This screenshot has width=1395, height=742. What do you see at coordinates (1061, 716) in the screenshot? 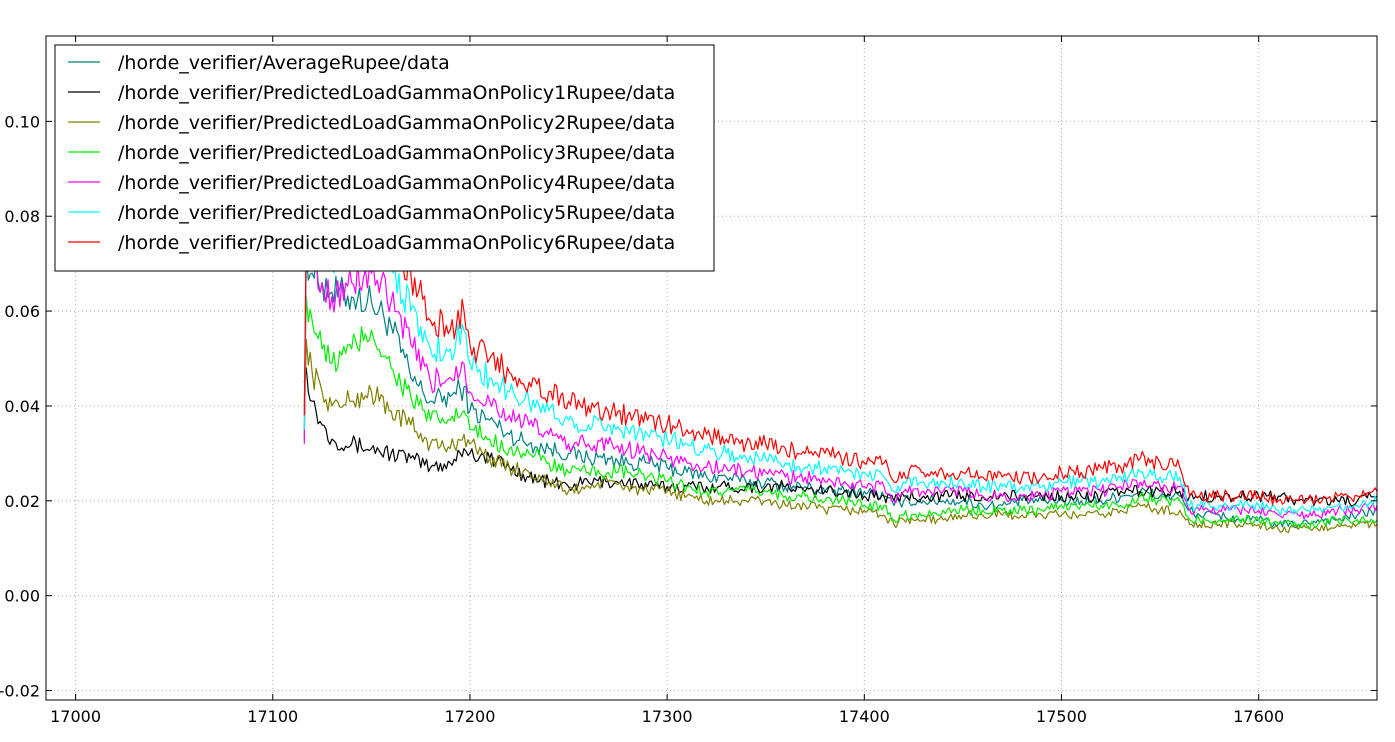
I see `x-tick-label: 17500` at bounding box center [1061, 716].